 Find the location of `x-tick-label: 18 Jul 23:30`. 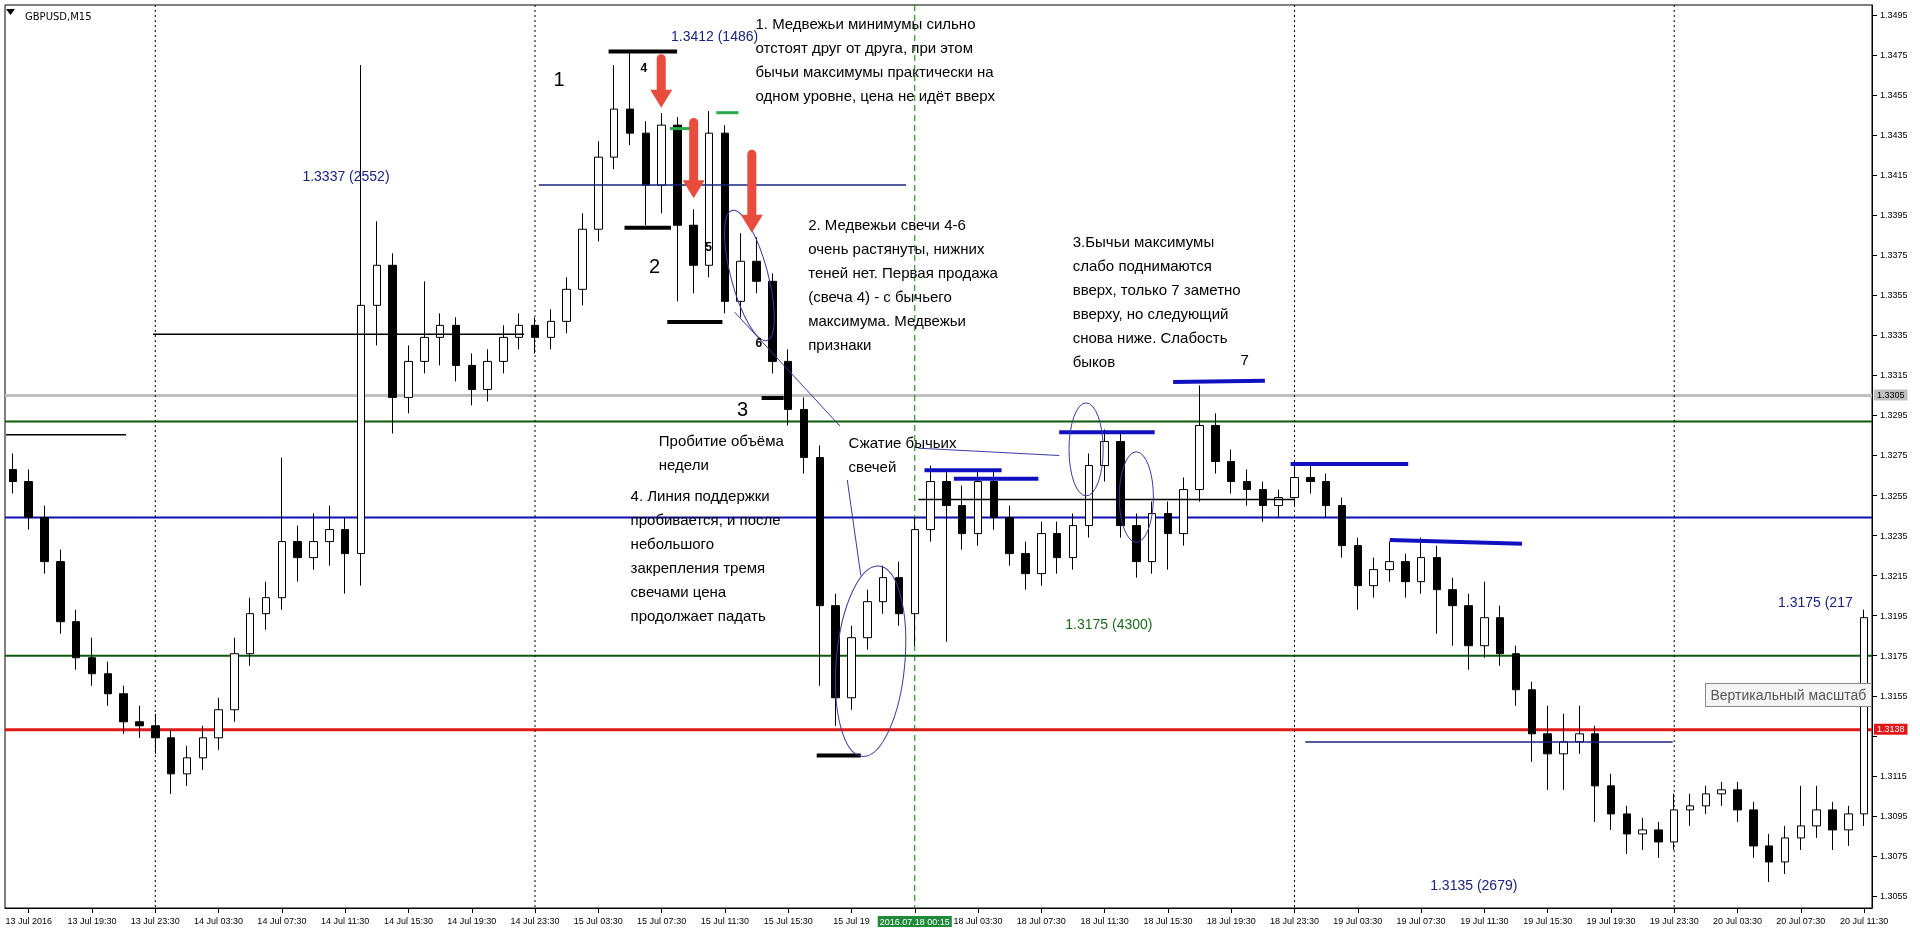

x-tick-label: 18 Jul 23:30 is located at coordinates (1294, 920).